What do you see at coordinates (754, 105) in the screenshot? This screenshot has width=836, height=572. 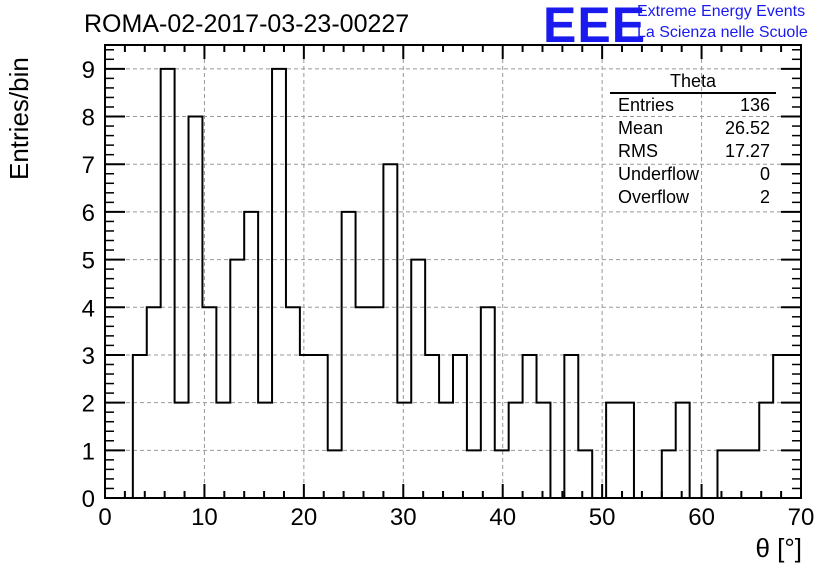 I see `stats-value: 136` at bounding box center [754, 105].